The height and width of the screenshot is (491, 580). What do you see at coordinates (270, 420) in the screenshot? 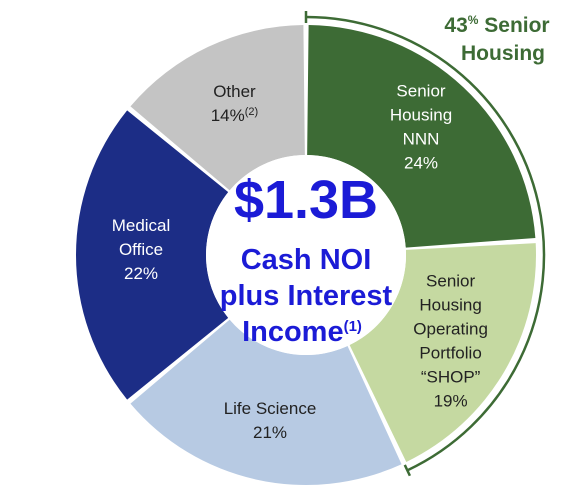
I see `slice-label-life: Life Science 21%` at bounding box center [270, 420].